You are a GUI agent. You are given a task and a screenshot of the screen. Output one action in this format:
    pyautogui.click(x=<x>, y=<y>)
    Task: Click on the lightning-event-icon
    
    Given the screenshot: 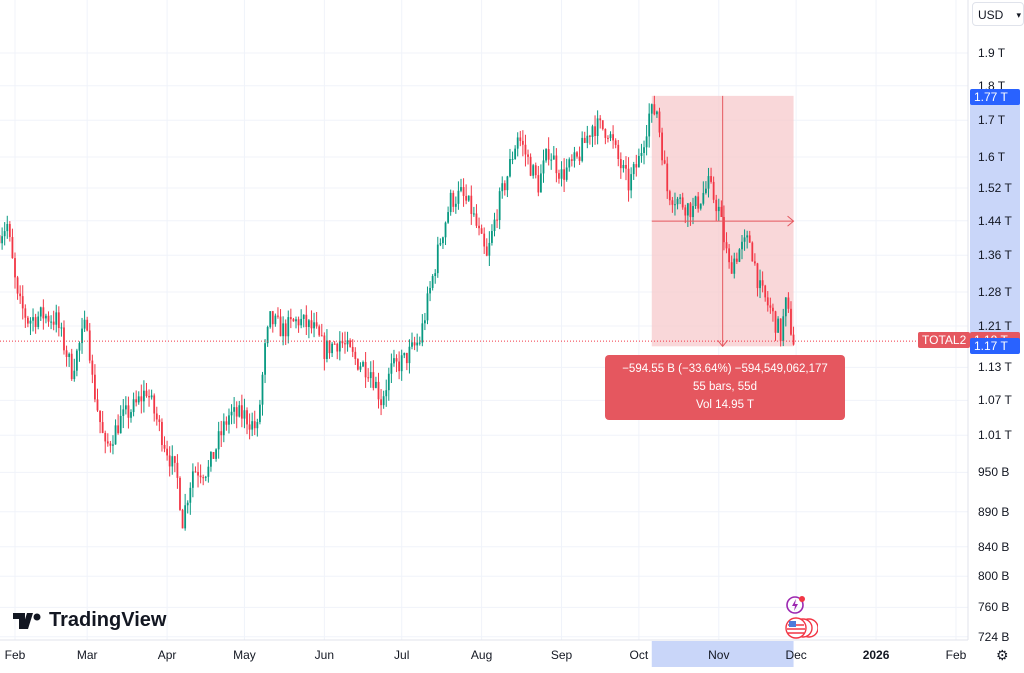 What is the action you would take?
    pyautogui.click(x=796, y=607)
    